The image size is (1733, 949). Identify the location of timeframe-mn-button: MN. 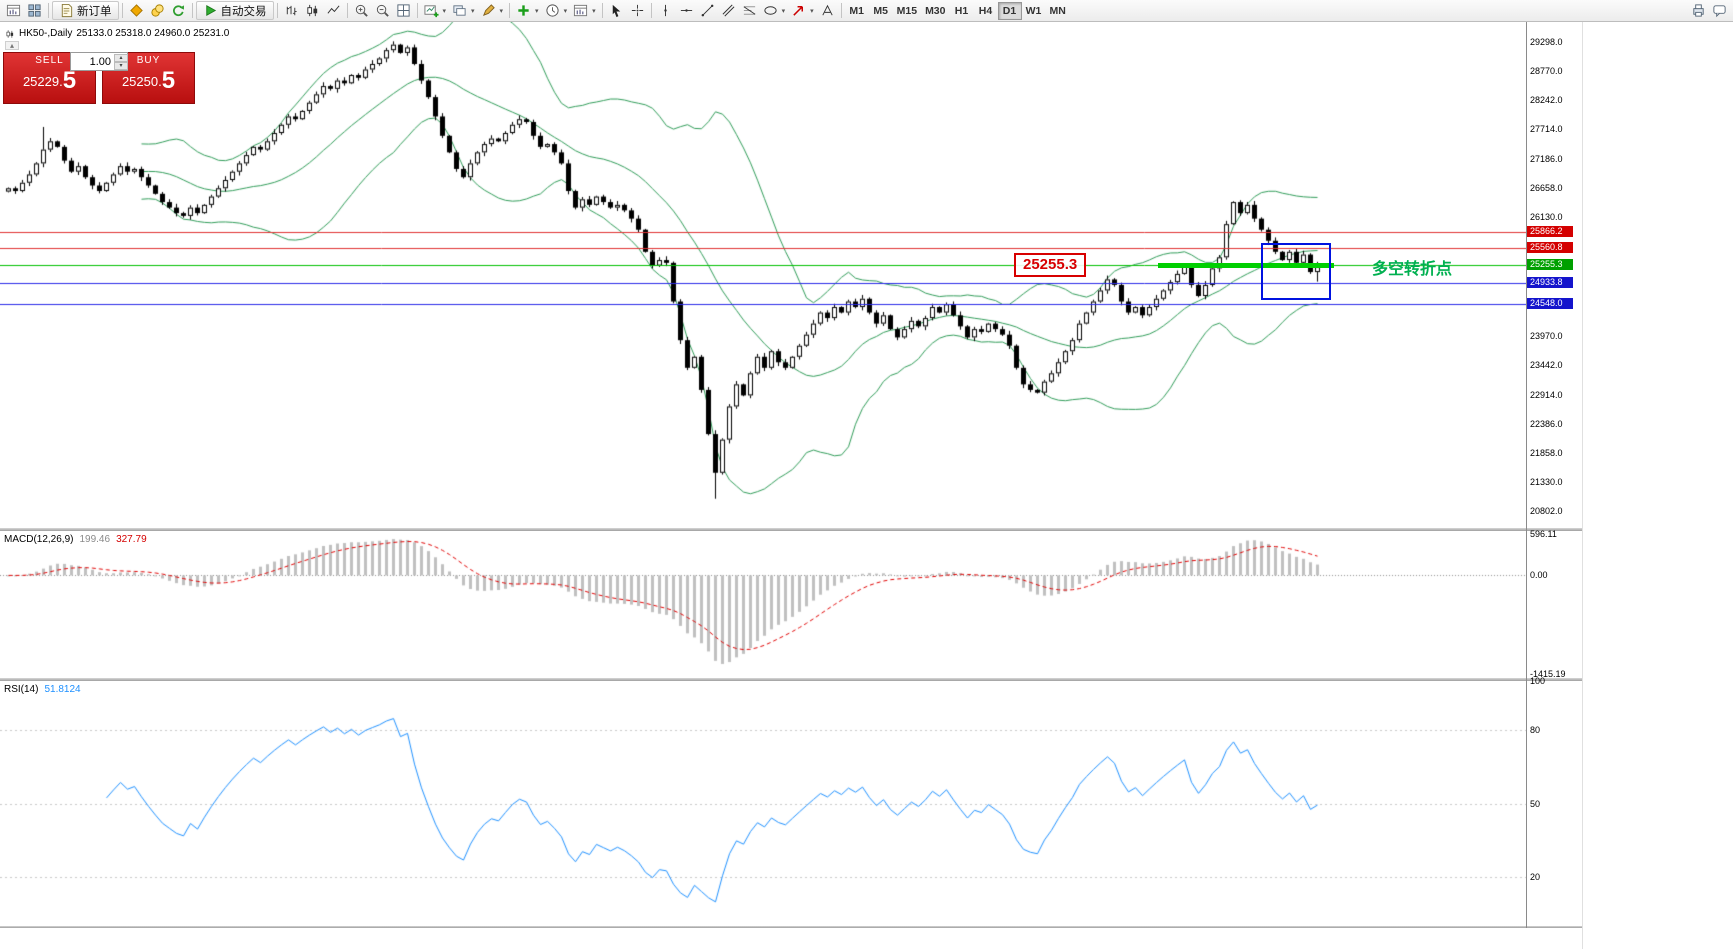
(1058, 11).